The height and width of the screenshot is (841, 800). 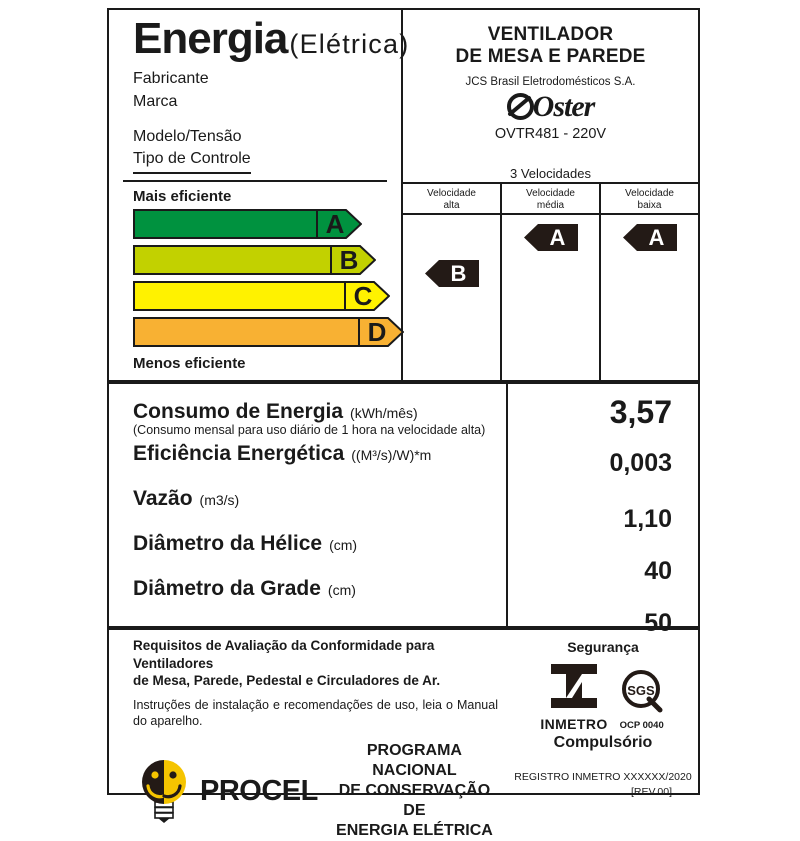 I want to click on most-efficient-label: Mais eficiente, so click(x=255, y=193).